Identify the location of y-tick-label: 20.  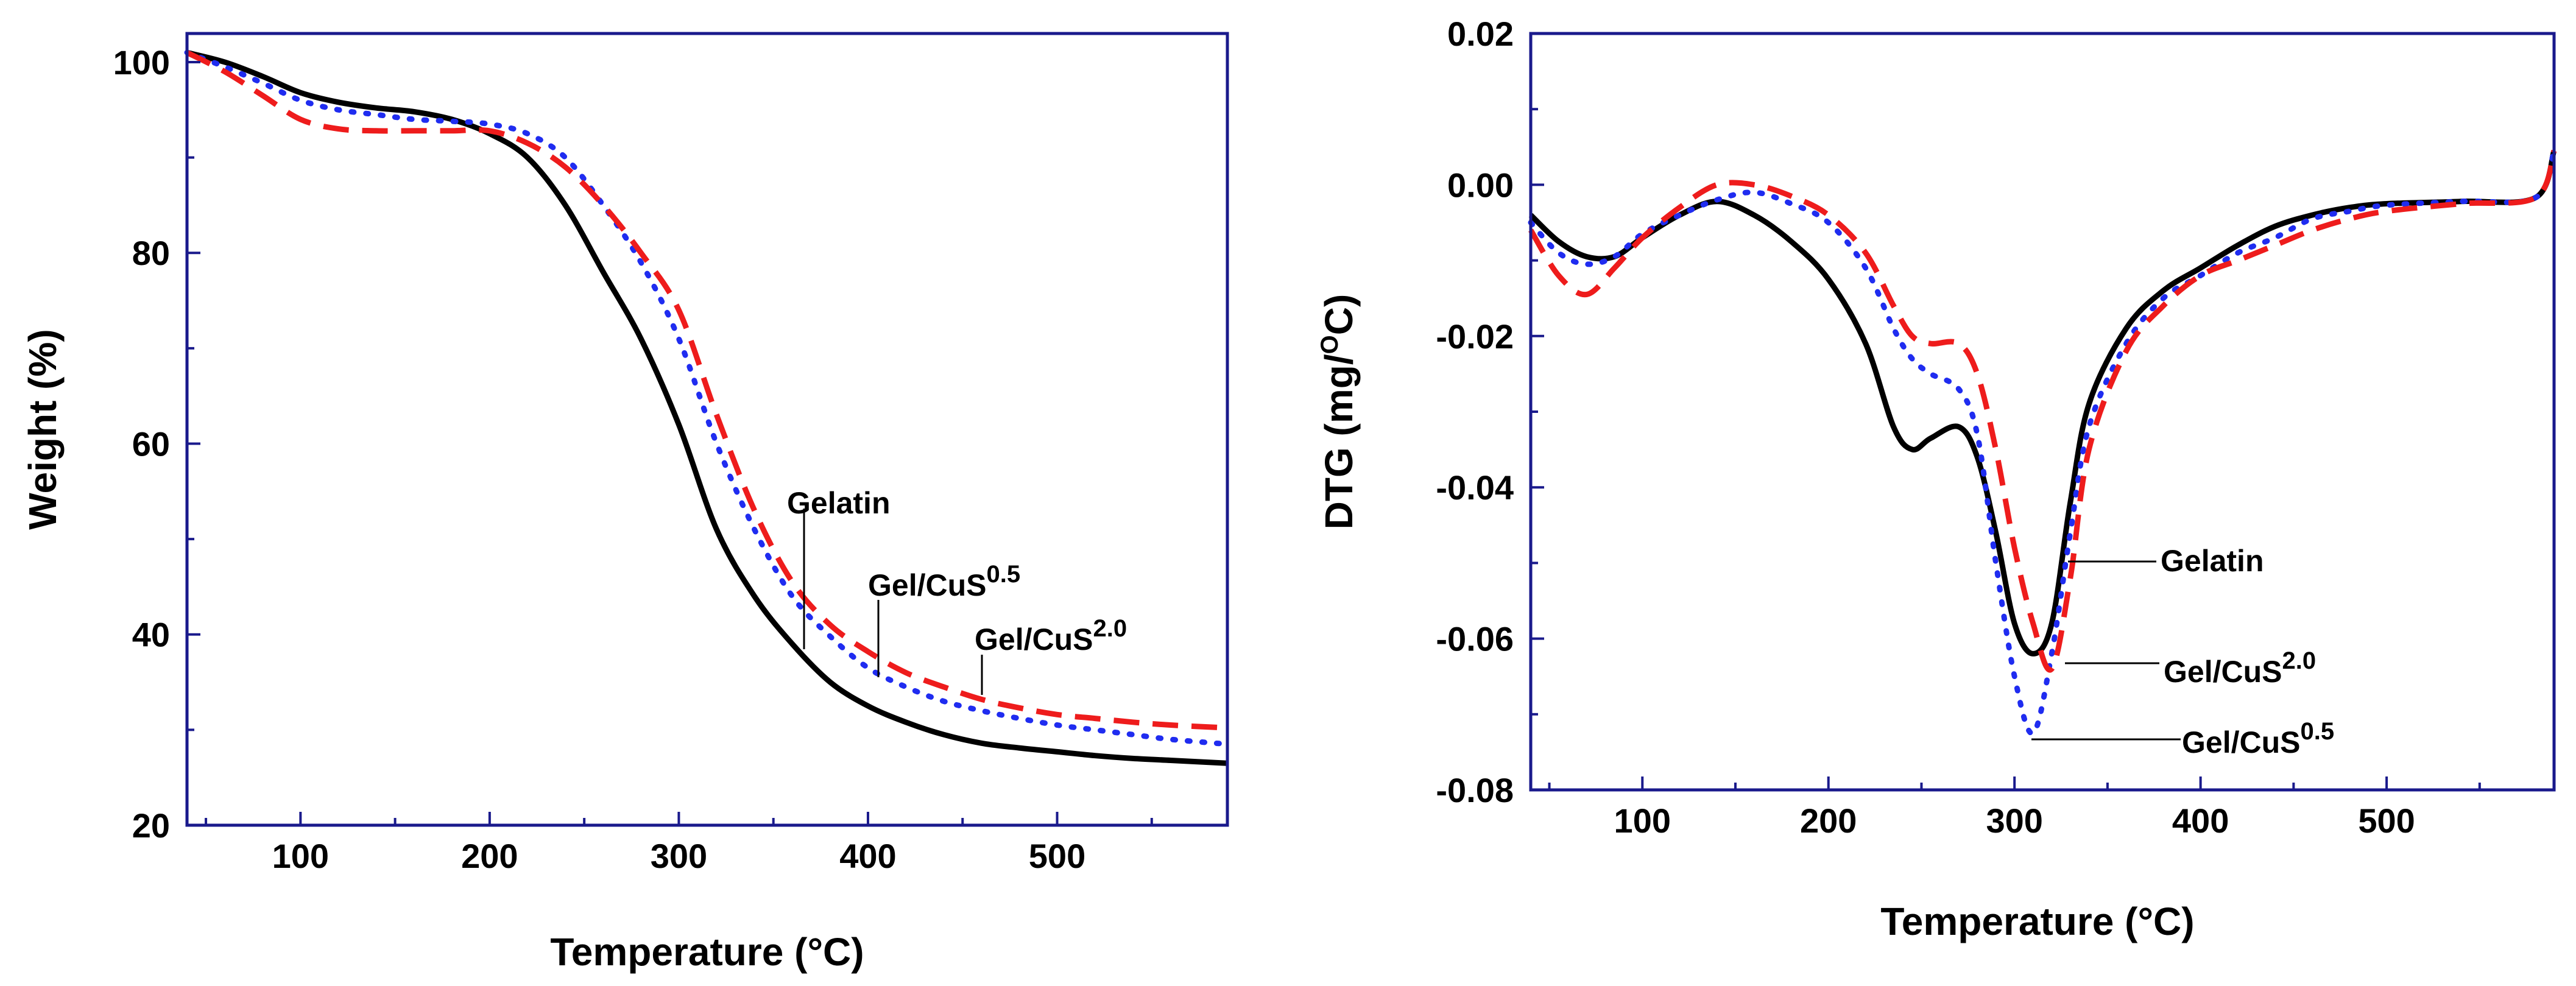
(151, 826).